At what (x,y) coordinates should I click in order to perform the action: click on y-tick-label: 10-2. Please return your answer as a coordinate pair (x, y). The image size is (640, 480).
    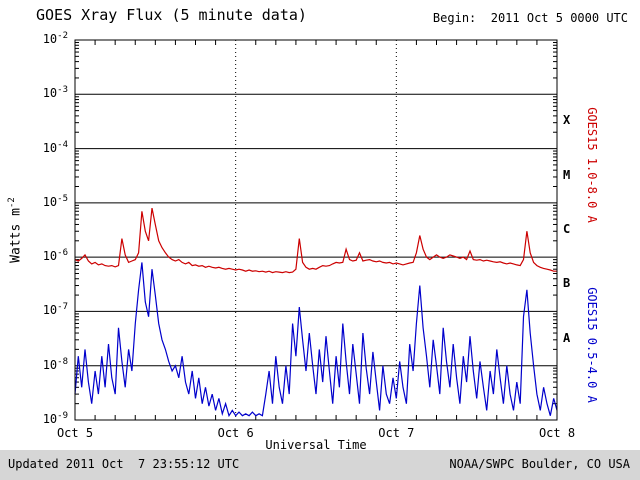
    Looking at the image, I should click on (55, 38).